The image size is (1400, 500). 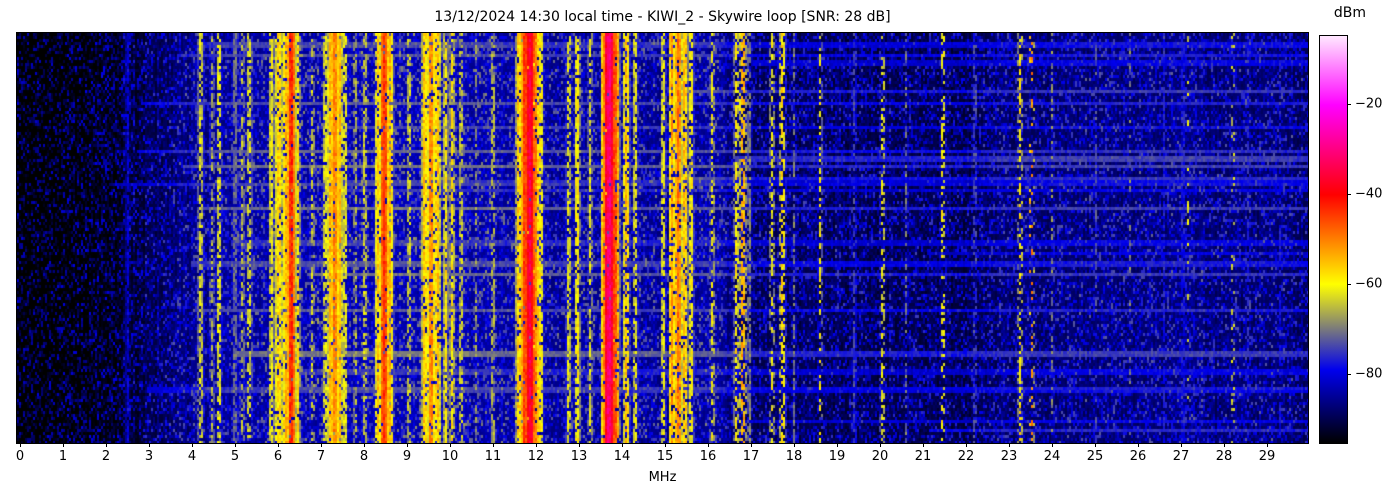 What do you see at coordinates (1095, 456) in the screenshot?
I see `x-axis-tick-label: 25` at bounding box center [1095, 456].